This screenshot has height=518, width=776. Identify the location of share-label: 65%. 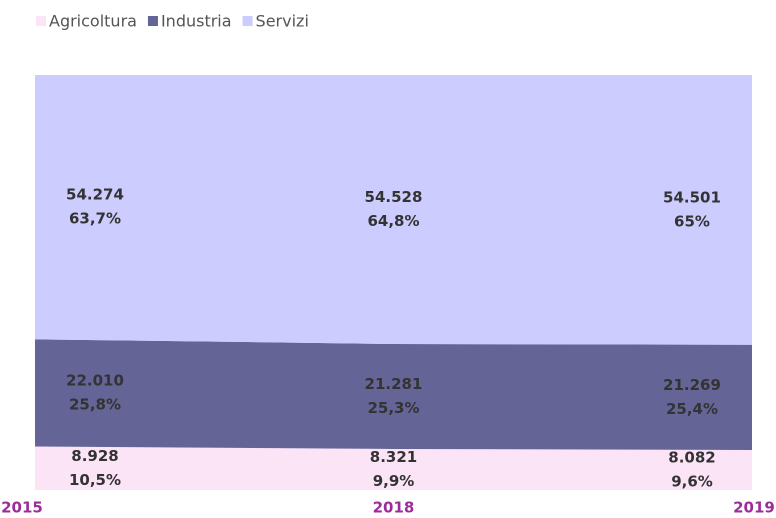
(692, 221).